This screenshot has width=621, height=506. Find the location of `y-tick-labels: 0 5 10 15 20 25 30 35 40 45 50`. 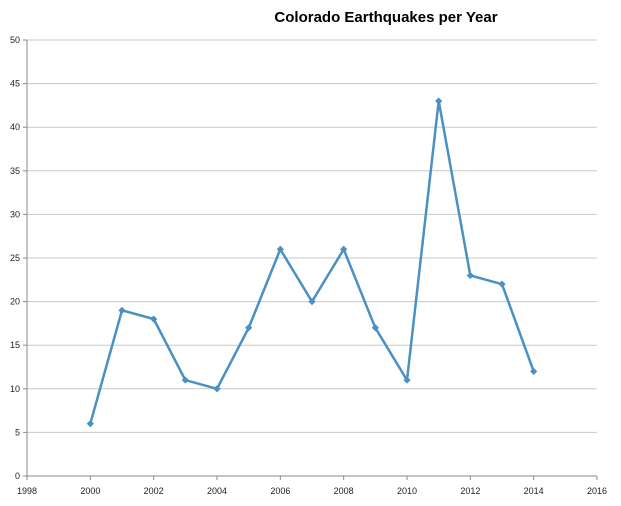

y-tick-labels: 0 5 10 15 20 25 30 35 40 45 50 is located at coordinates (15, 258).